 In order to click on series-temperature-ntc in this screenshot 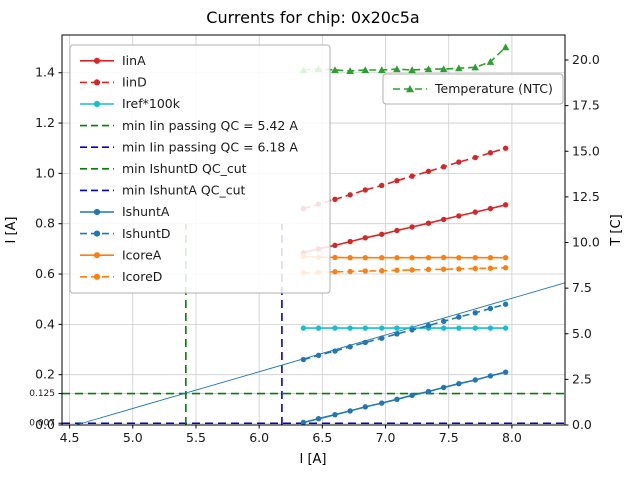, I will do `click(404, 58)`.